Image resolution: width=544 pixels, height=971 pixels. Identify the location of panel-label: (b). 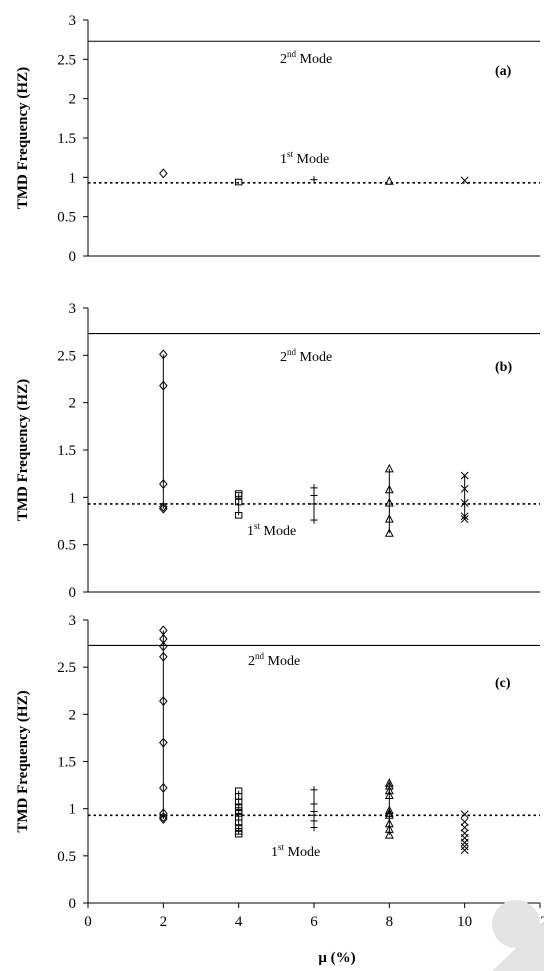
(503, 367).